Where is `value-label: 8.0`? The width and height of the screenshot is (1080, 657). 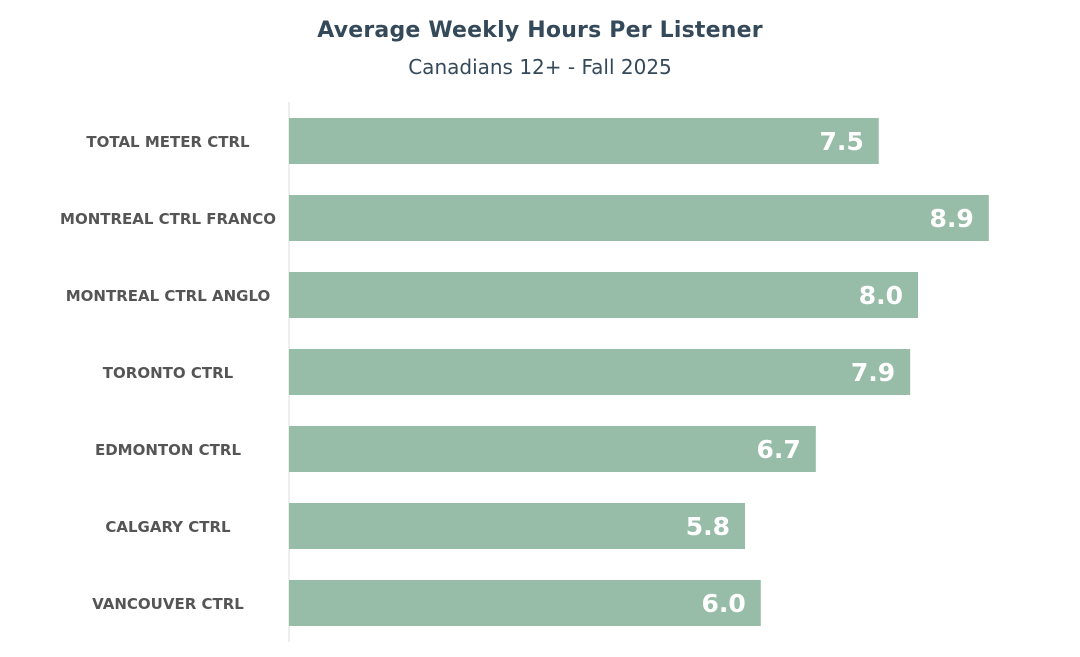
value-label: 8.0 is located at coordinates (881, 295).